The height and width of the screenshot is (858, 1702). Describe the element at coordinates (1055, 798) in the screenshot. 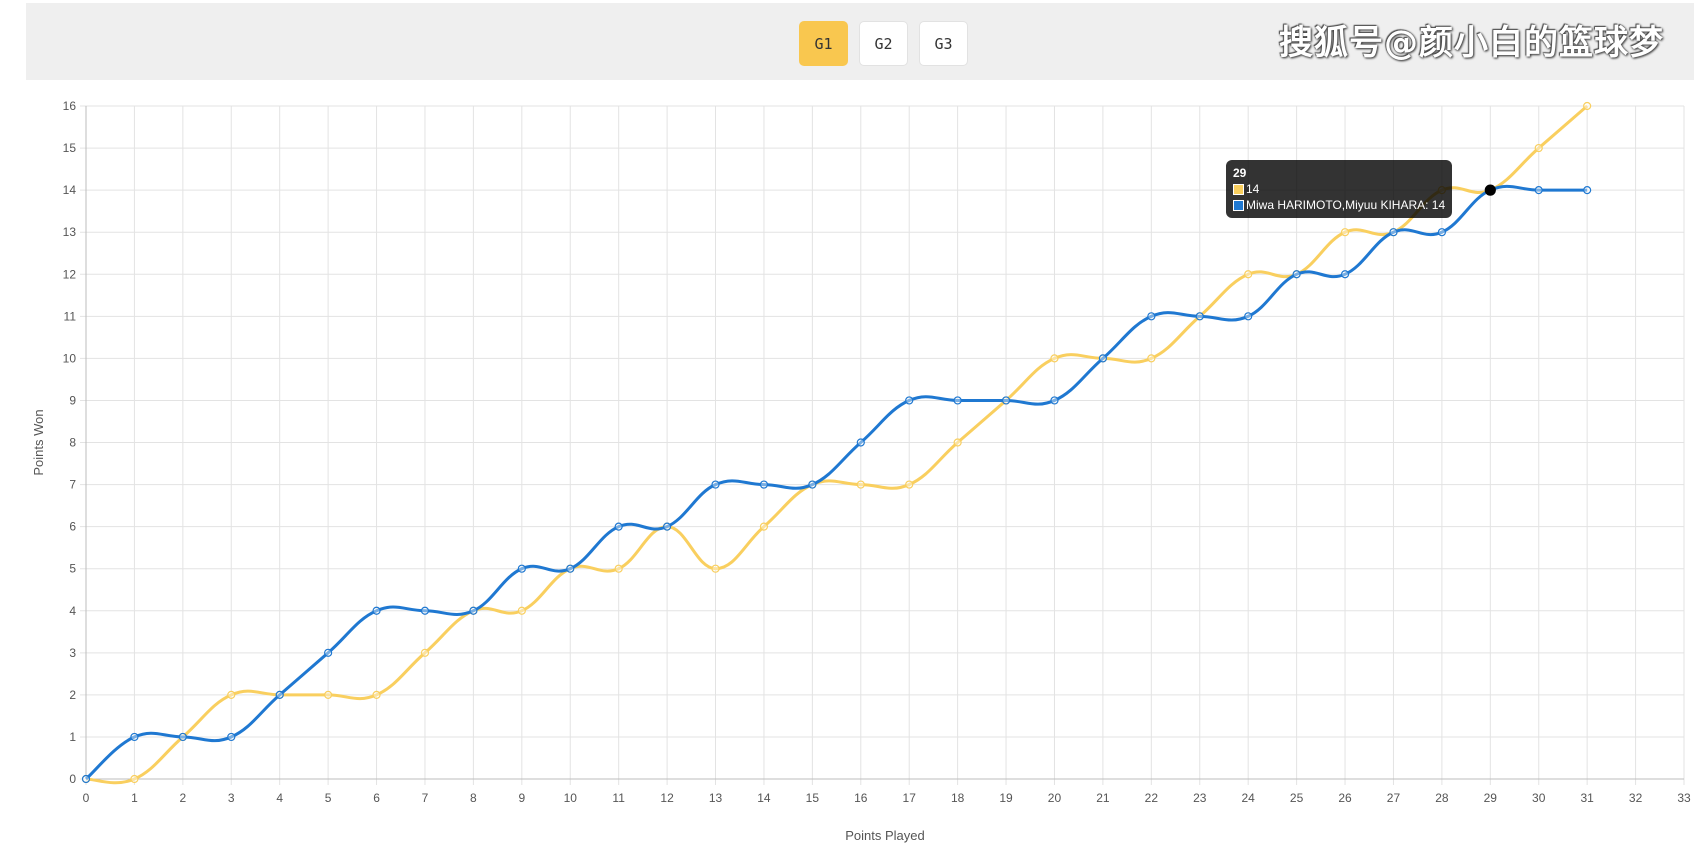

I see `x-tick-label: 20` at that location.